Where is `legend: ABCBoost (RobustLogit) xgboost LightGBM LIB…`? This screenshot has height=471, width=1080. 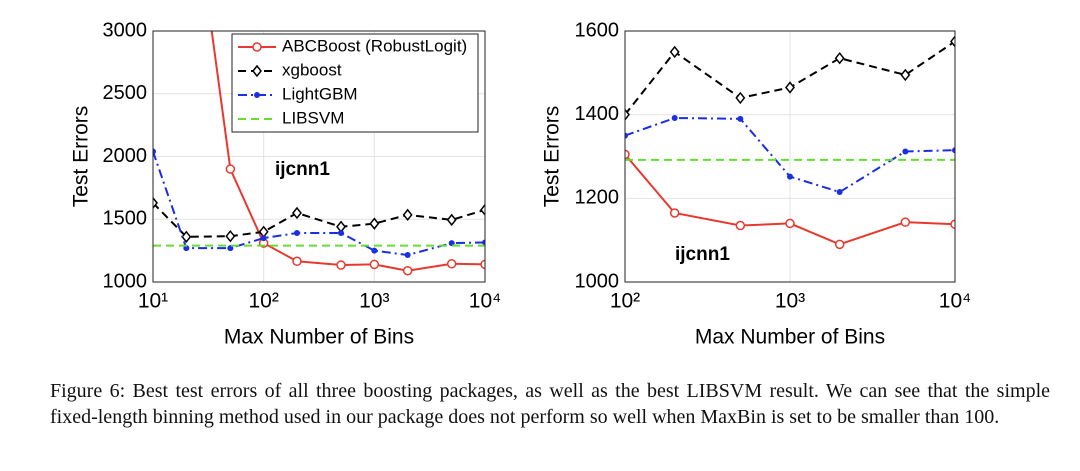
legend: ABCBoost (RobustLogit) xgboost LightGBM LIB… is located at coordinates (355, 83).